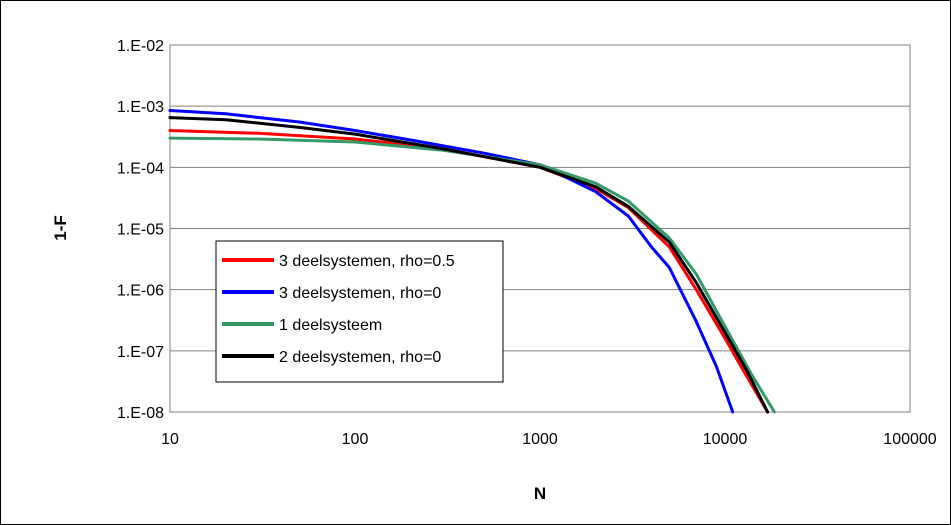  What do you see at coordinates (360, 357) in the screenshot?
I see `legend-label-4: 2 deelsystemen, rho=0` at bounding box center [360, 357].